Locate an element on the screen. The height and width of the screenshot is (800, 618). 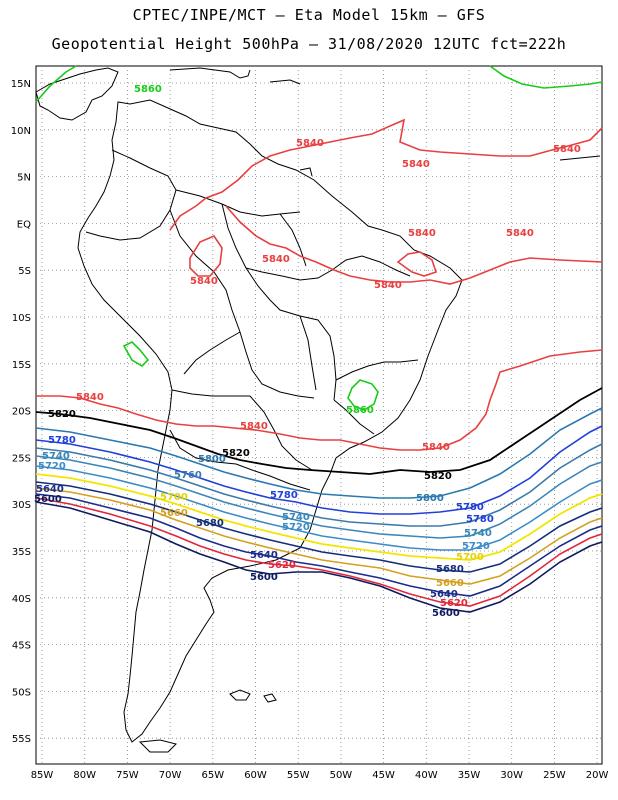
lon-tick-label: 20W is located at coordinates (597, 775).